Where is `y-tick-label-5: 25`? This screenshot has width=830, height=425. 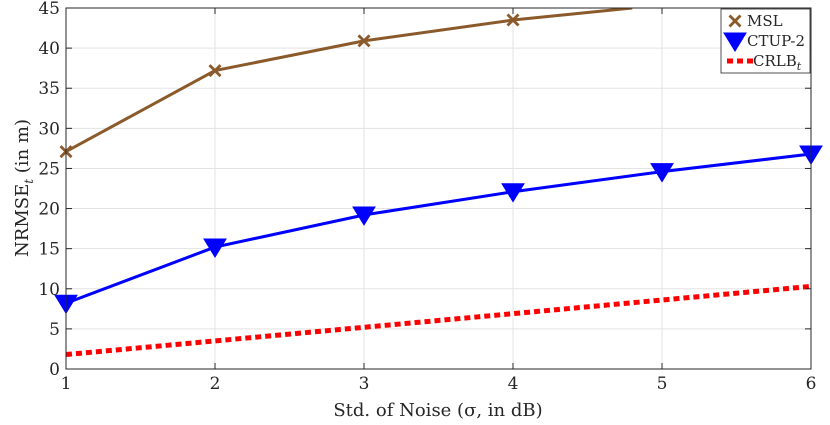 y-tick-label-5: 25 is located at coordinates (49, 169).